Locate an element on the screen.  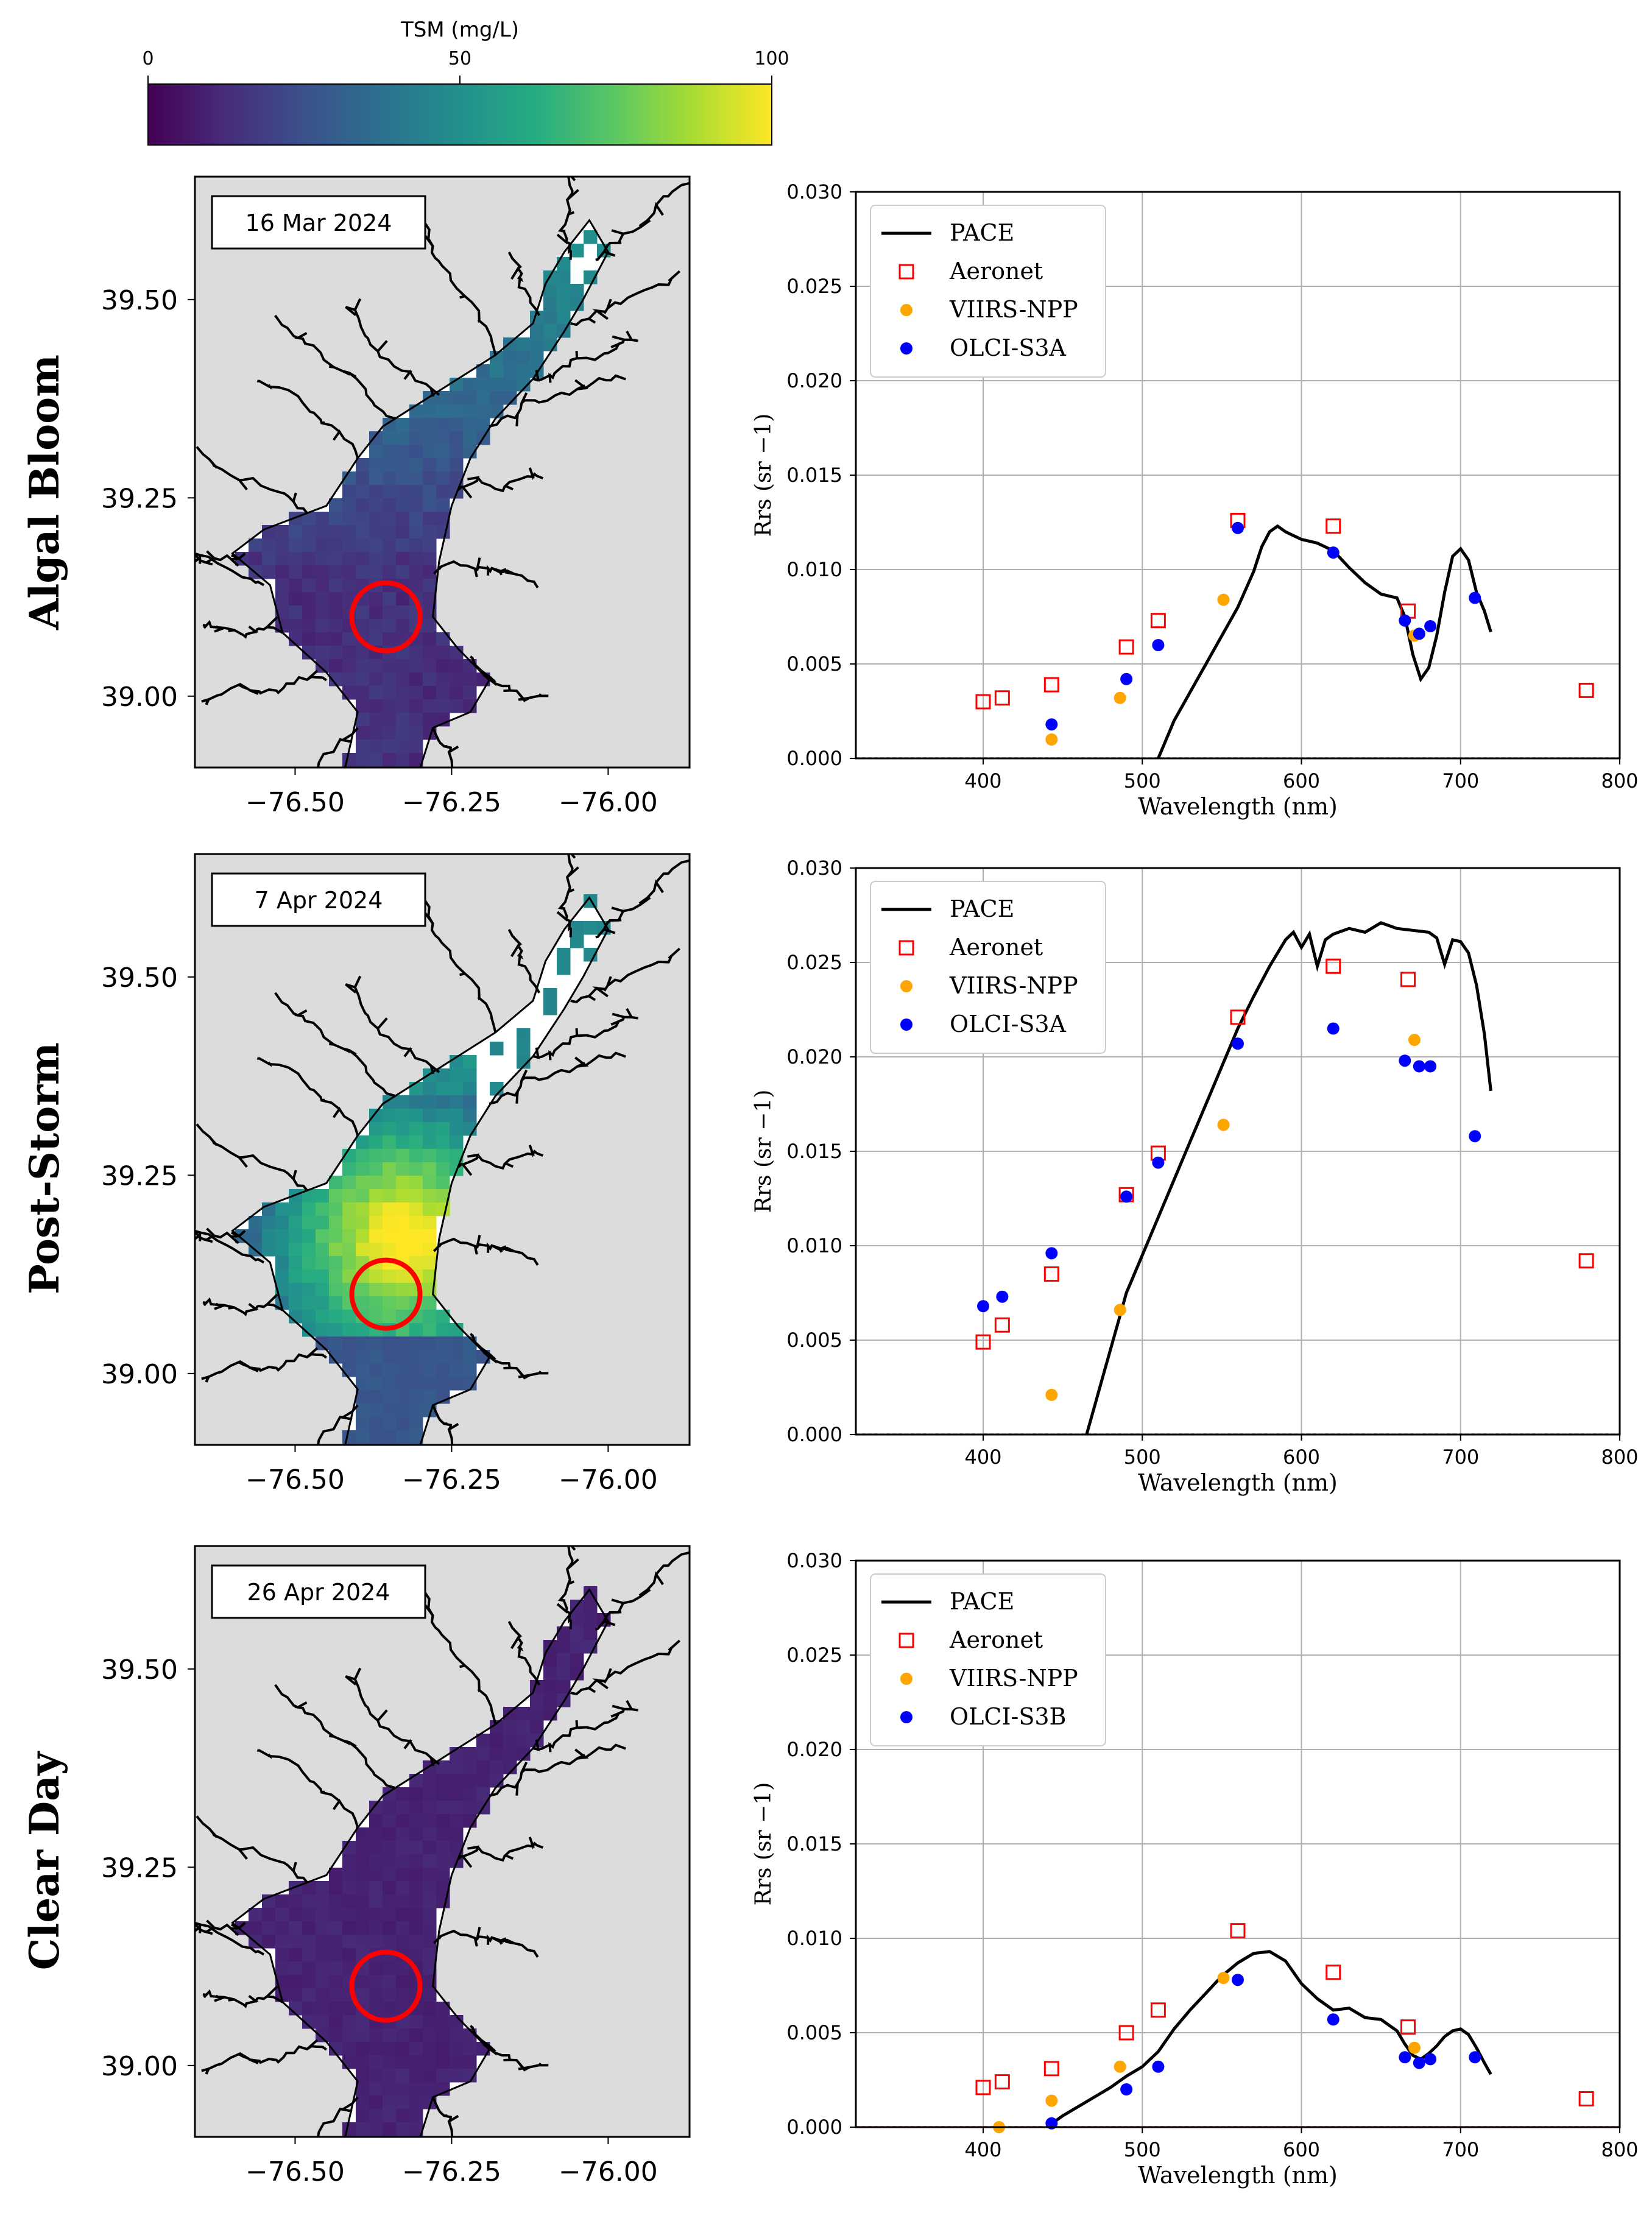
row-label: Post-Storm is located at coordinates (44, 1168).